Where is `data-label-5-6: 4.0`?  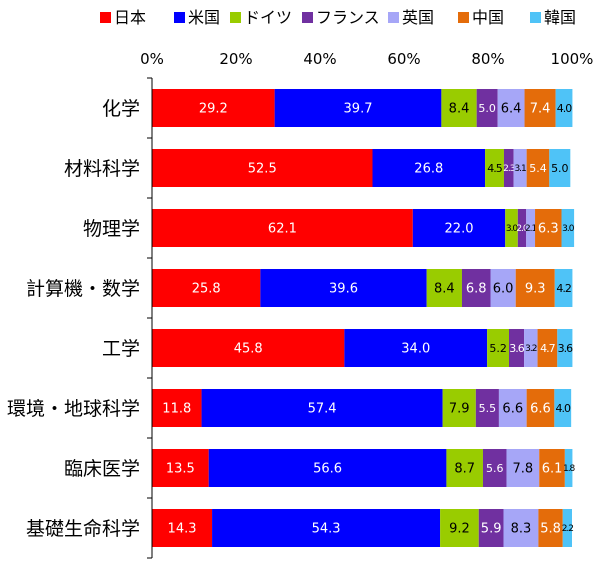 data-label-5-6: 4.0 is located at coordinates (563, 408).